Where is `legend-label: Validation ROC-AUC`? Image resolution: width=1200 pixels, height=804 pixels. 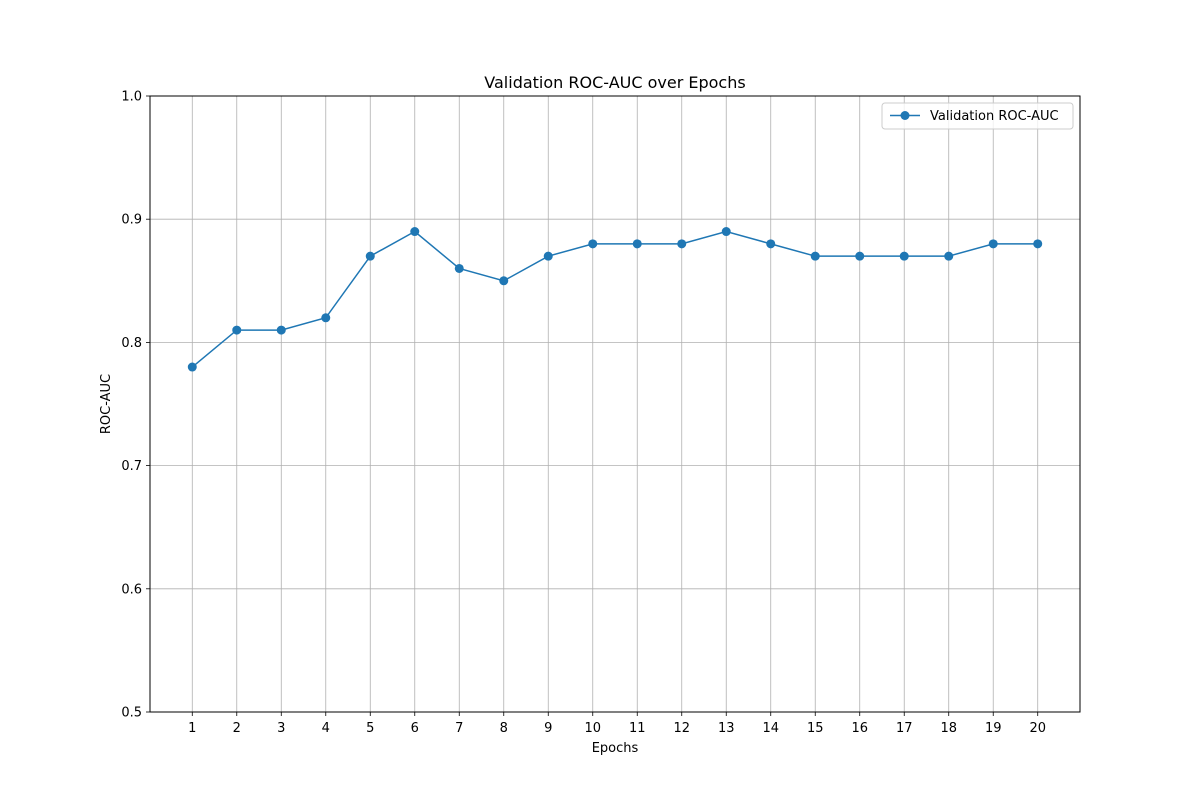 legend-label: Validation ROC-AUC is located at coordinates (994, 116).